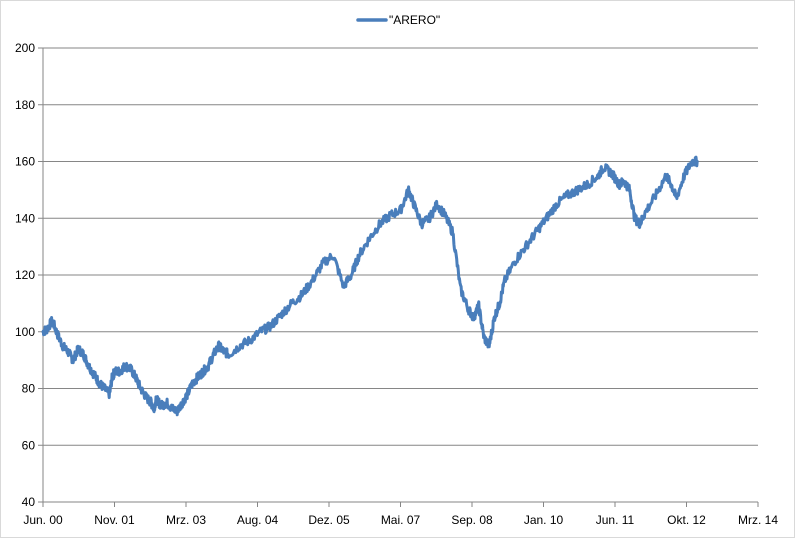 The height and width of the screenshot is (538, 795). What do you see at coordinates (25, 162) in the screenshot?
I see `y-tick-label: 160` at bounding box center [25, 162].